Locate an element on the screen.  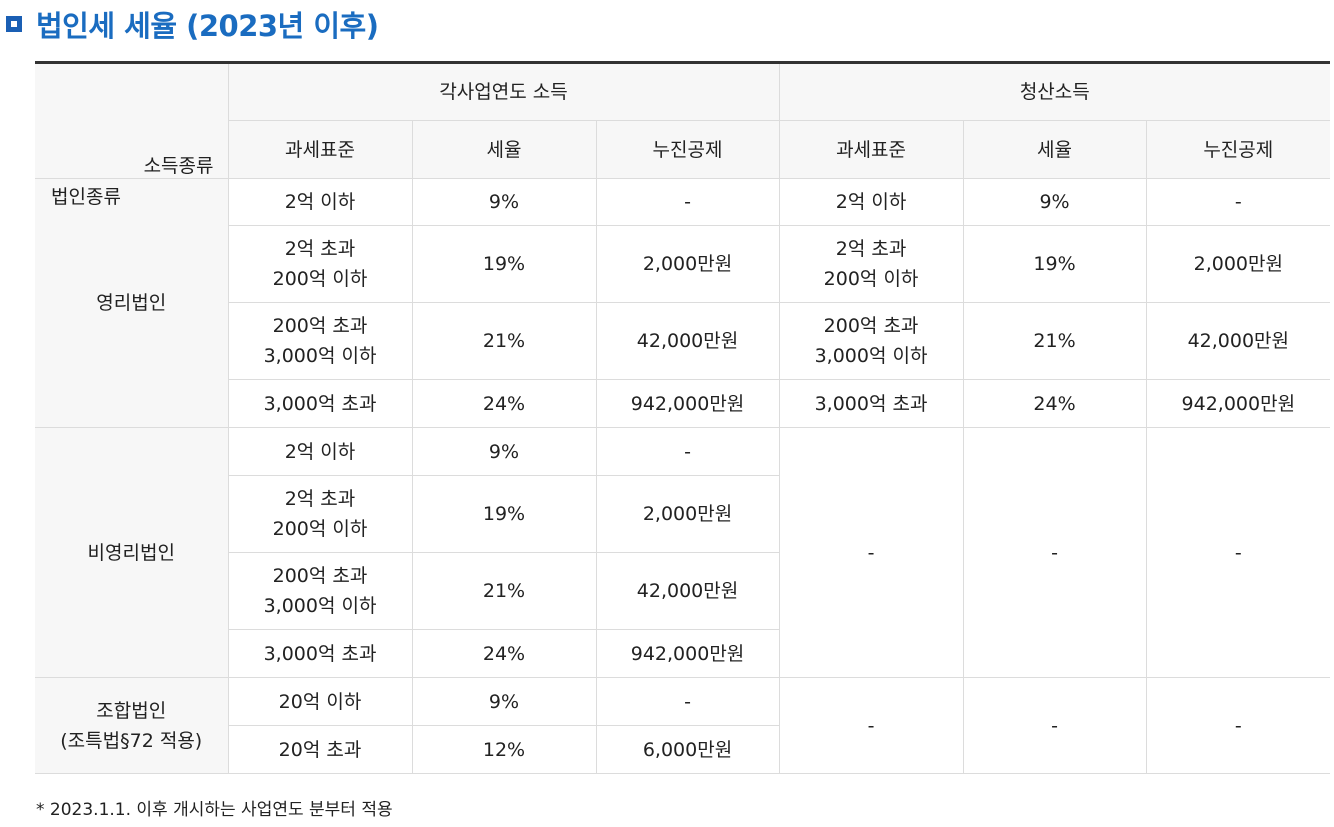
group-header-business-income: 각사업연도 소득 is located at coordinates (503, 91).